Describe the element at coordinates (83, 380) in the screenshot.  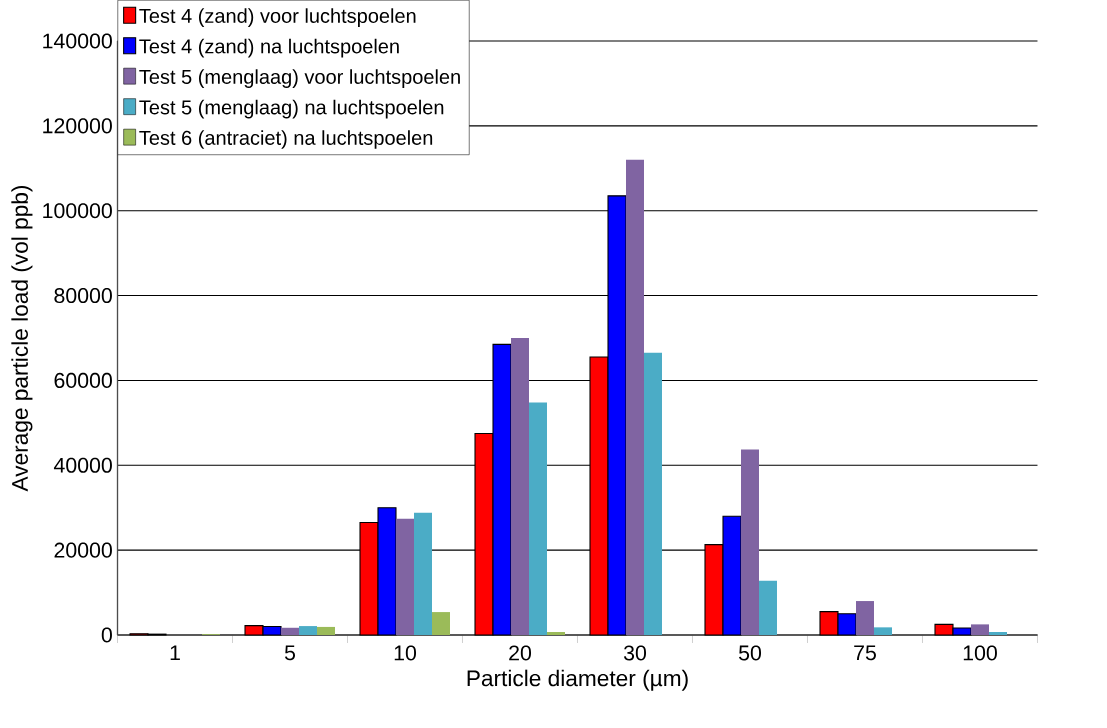
I see `y-tick-label: 60000` at that location.